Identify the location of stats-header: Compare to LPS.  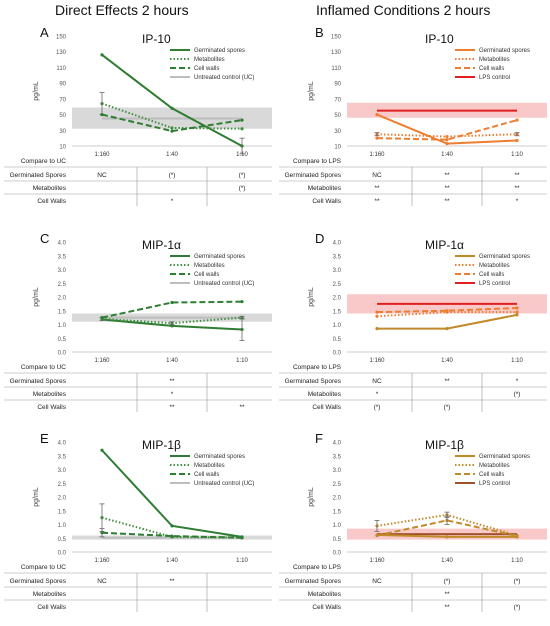
(317, 161).